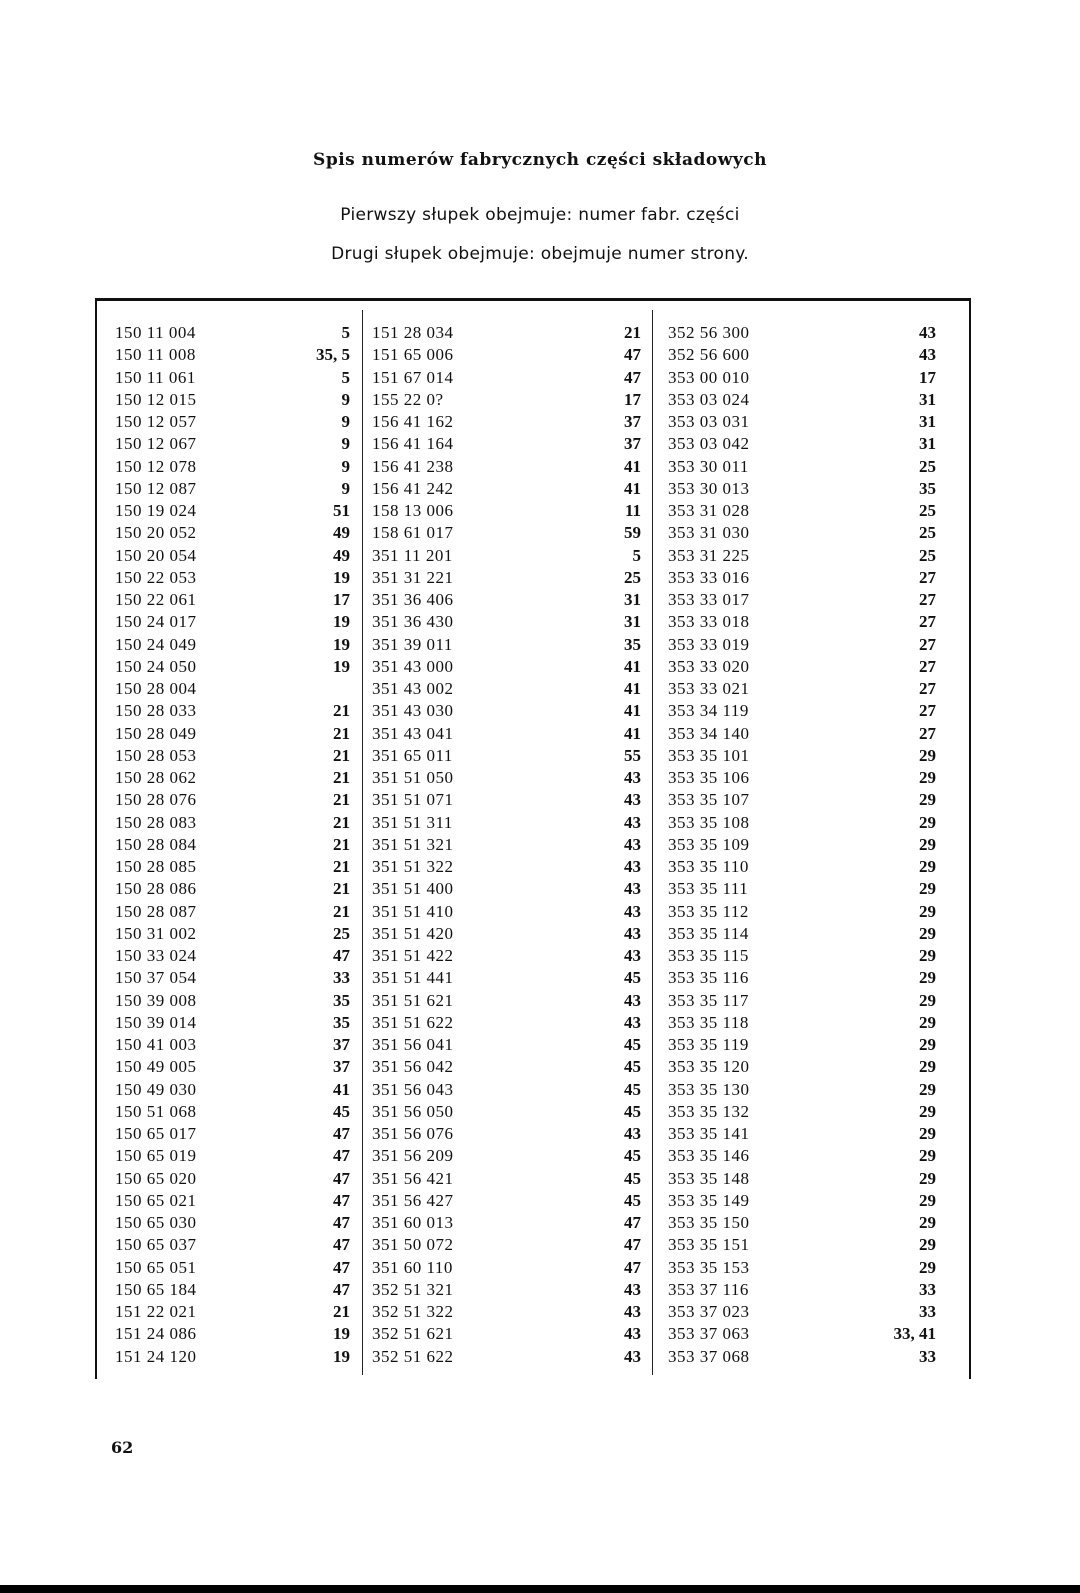 This screenshot has height=1593, width=1080. What do you see at coordinates (802, 1245) in the screenshot?
I see `table-row: 353 35 151 29` at bounding box center [802, 1245].